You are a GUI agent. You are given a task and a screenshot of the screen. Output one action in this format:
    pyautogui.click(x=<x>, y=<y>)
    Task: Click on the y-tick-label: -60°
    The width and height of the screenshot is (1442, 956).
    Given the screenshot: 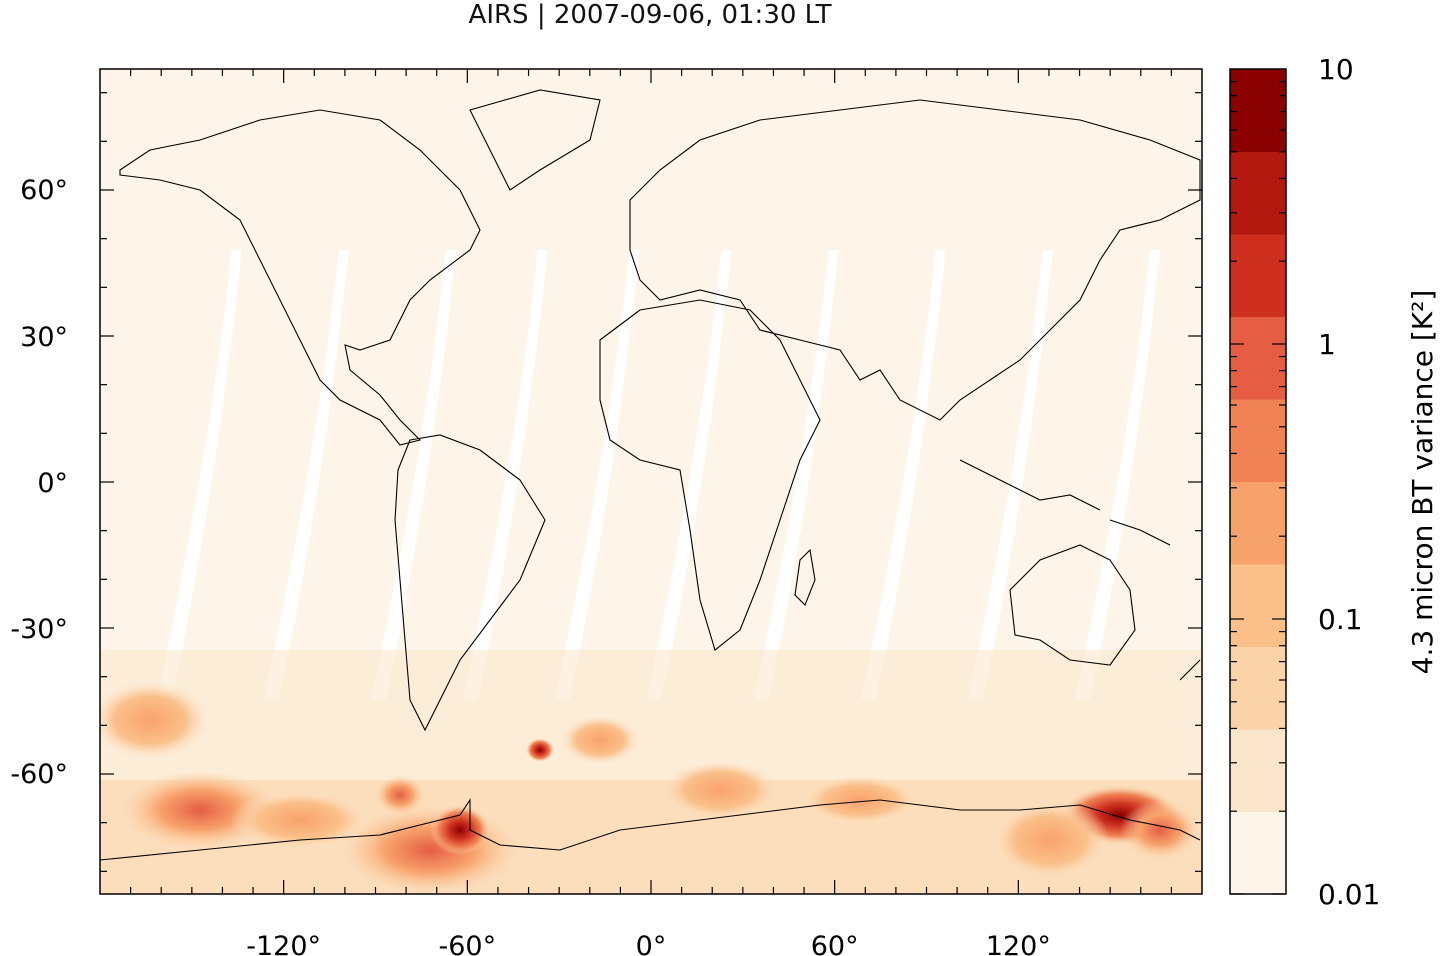 What is the action you would take?
    pyautogui.click(x=39, y=774)
    